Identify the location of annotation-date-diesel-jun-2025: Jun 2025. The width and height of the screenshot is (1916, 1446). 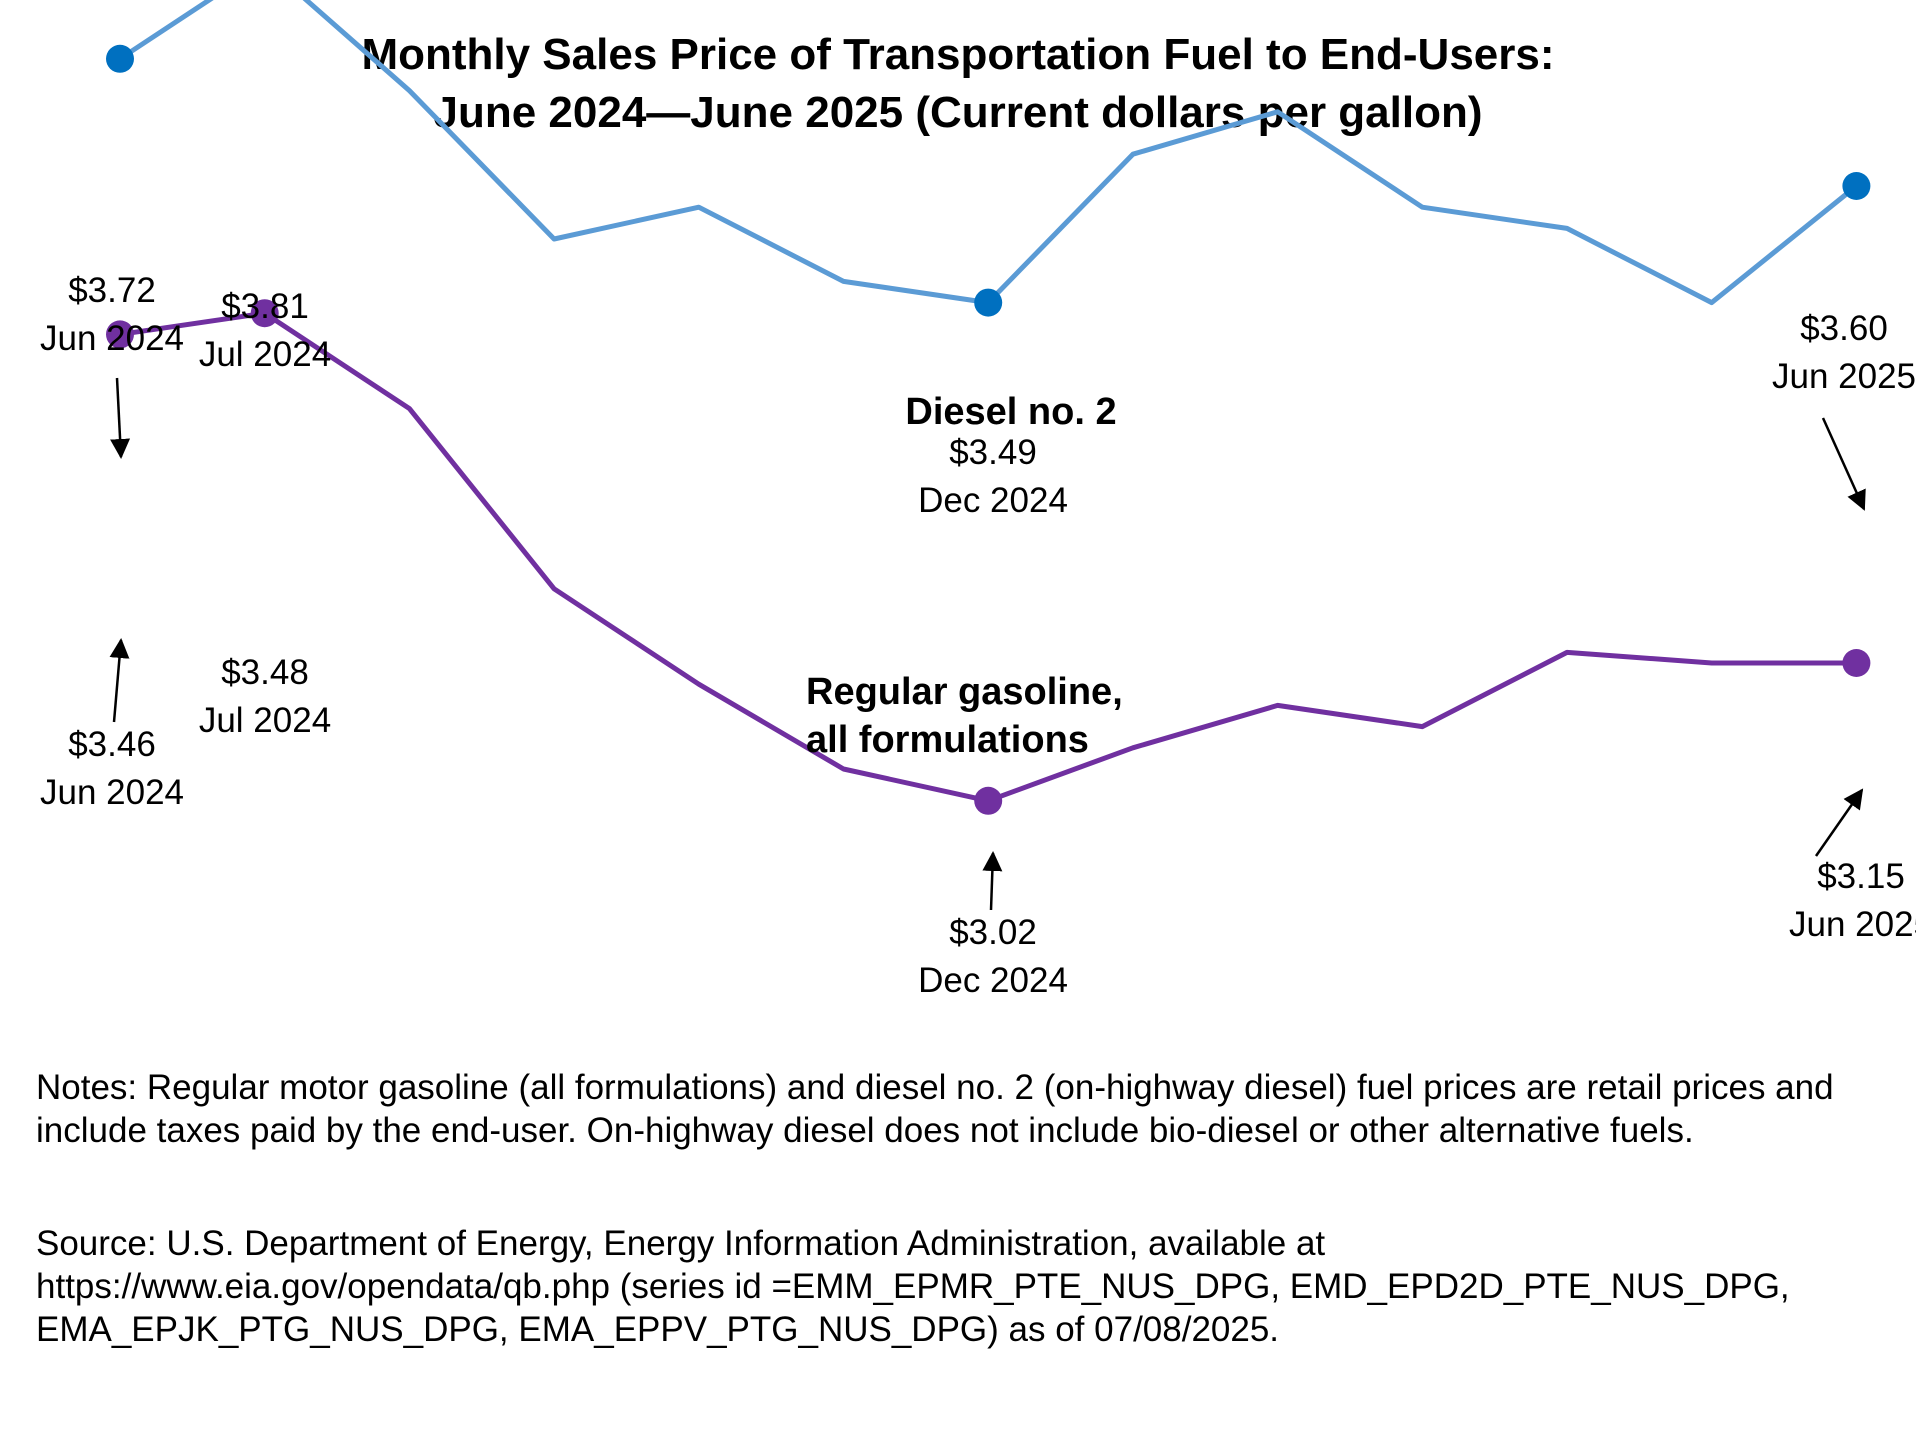
(1844, 376).